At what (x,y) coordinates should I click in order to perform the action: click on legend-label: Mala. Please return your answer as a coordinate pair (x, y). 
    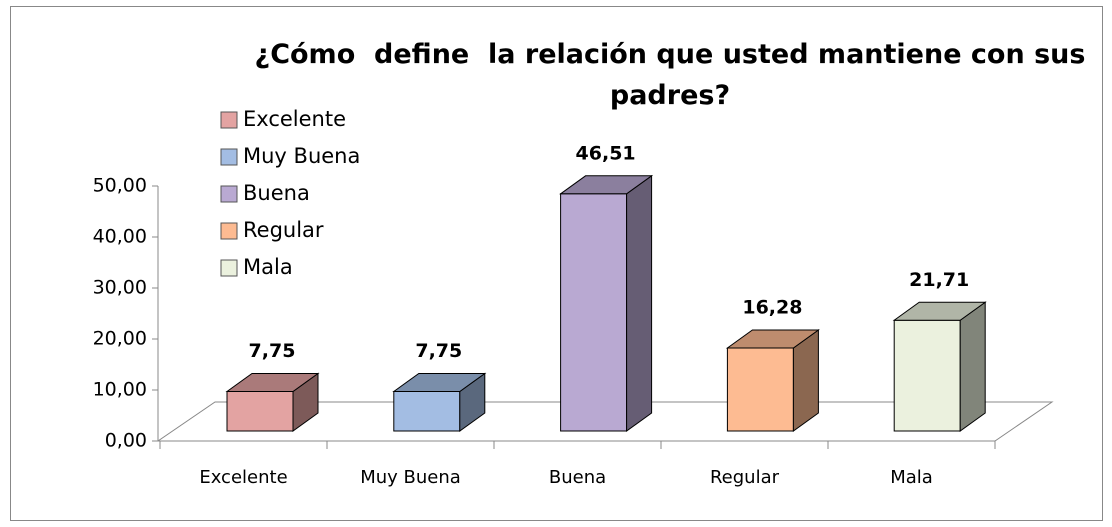
    Looking at the image, I should click on (268, 267).